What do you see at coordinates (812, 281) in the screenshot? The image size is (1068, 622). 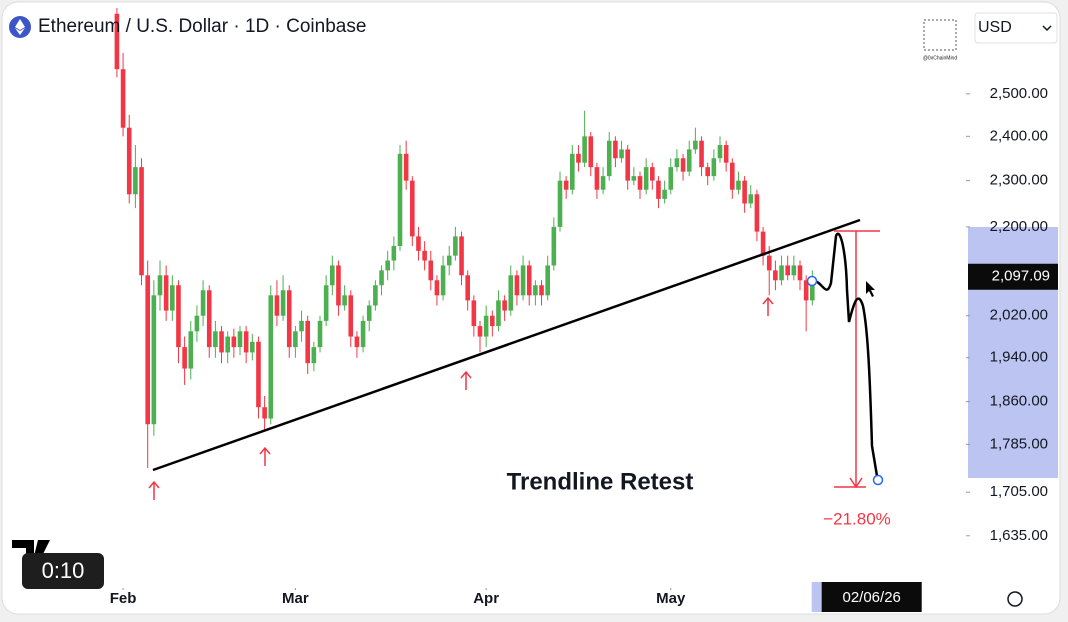 I see `anchor-point` at bounding box center [812, 281].